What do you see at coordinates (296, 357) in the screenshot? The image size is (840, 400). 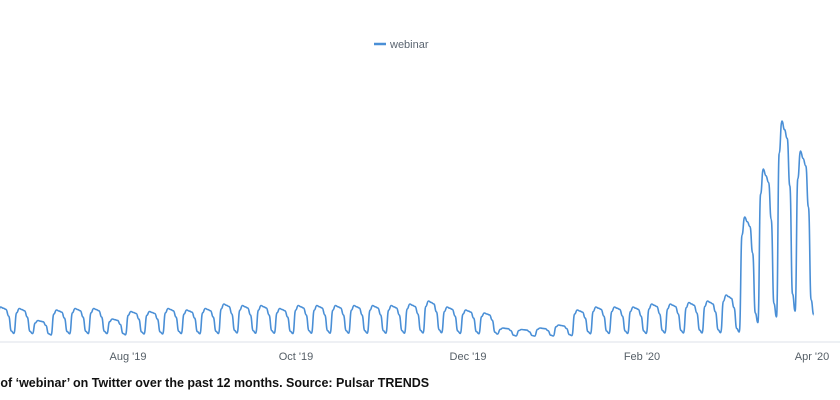 I see `x-tick-label: Oct '19` at bounding box center [296, 357].